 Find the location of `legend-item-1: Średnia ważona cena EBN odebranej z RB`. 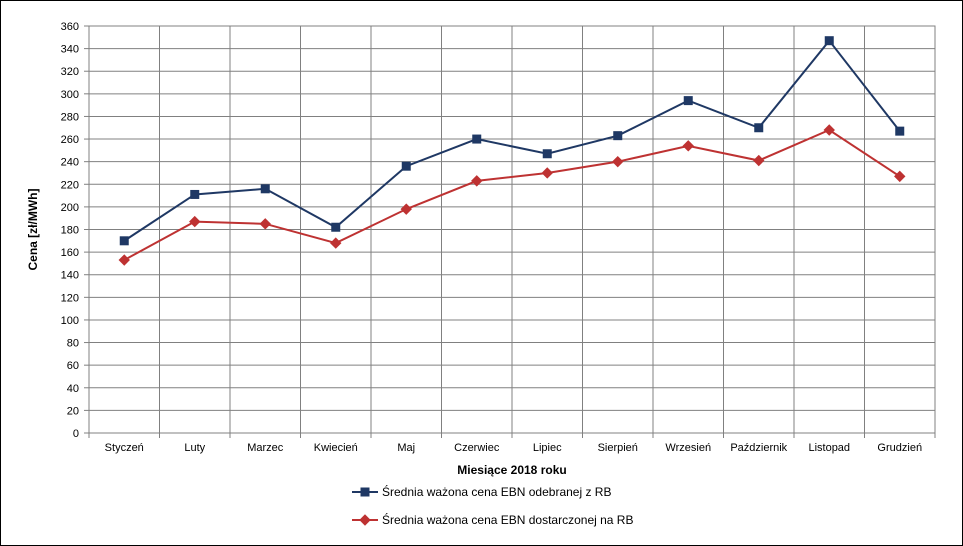

legend-item-1: Średnia ważona cena EBN odebranej z RB is located at coordinates (481, 491).